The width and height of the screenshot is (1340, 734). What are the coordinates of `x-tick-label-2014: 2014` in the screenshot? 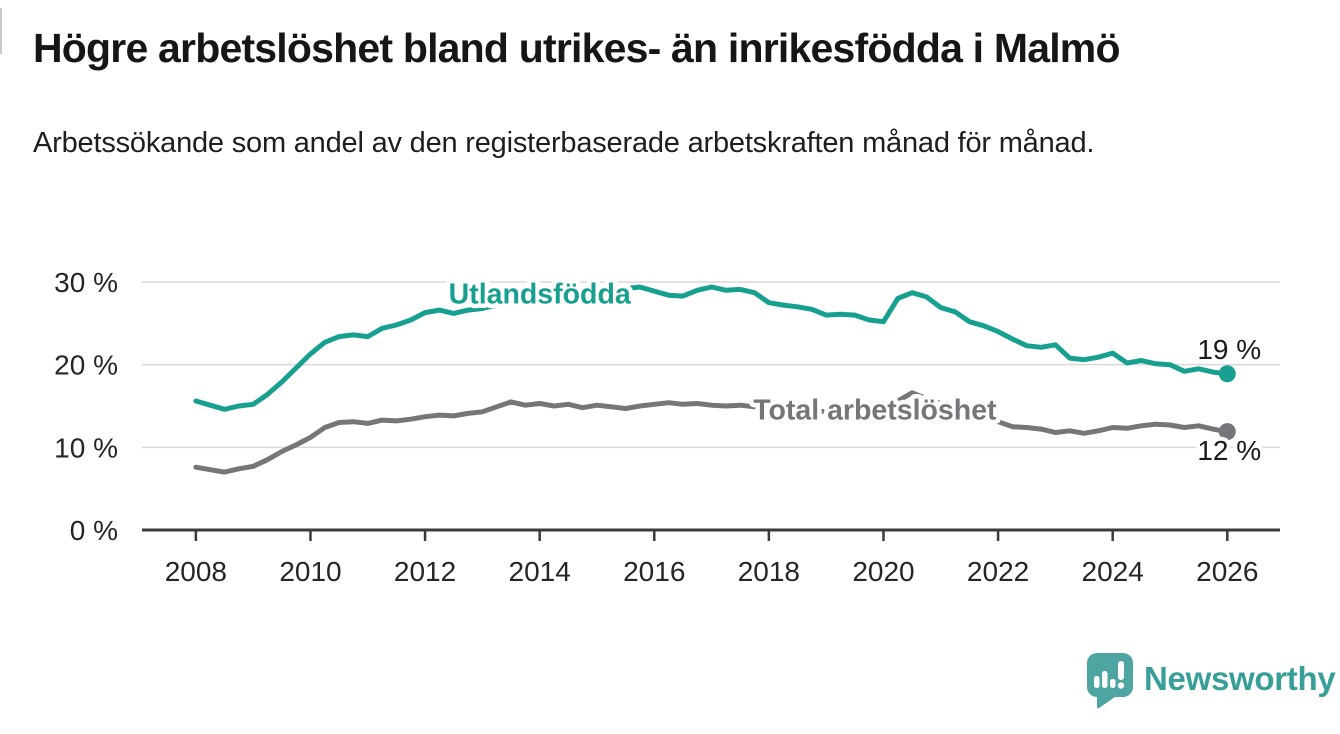 It's located at (540, 571).